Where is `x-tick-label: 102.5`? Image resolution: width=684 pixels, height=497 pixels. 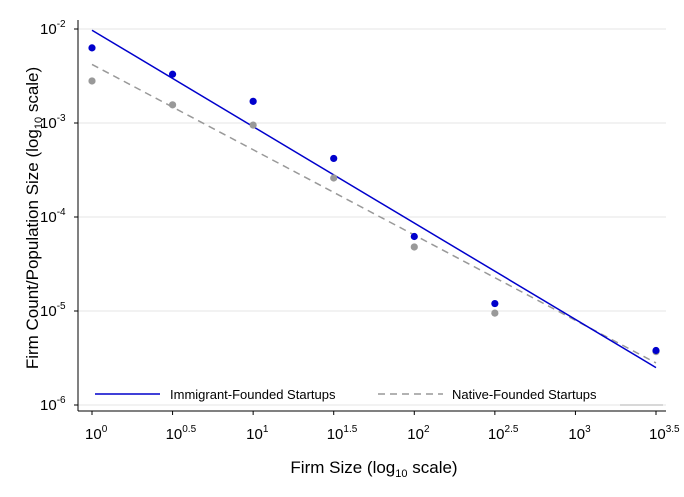
x-tick-label: 102.5 is located at coordinates (503, 433).